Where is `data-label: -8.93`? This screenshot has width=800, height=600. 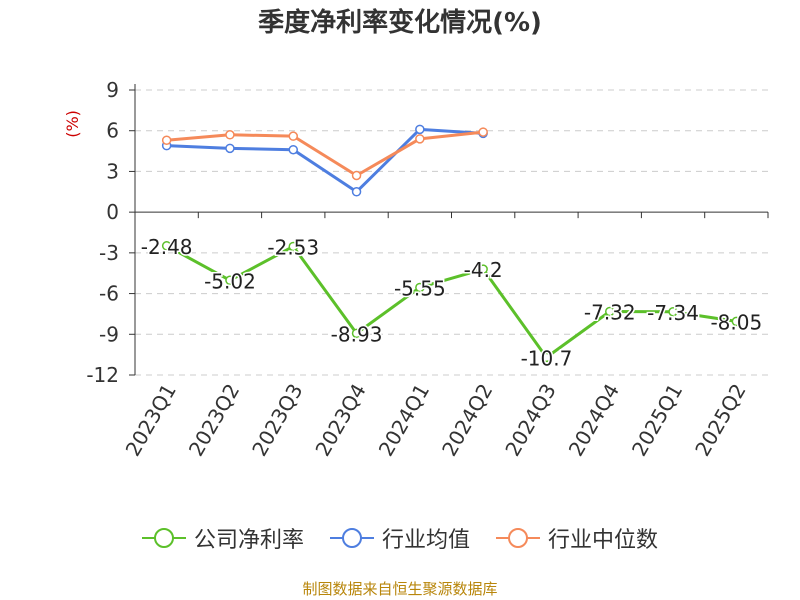 data-label: -8.93 is located at coordinates (357, 334).